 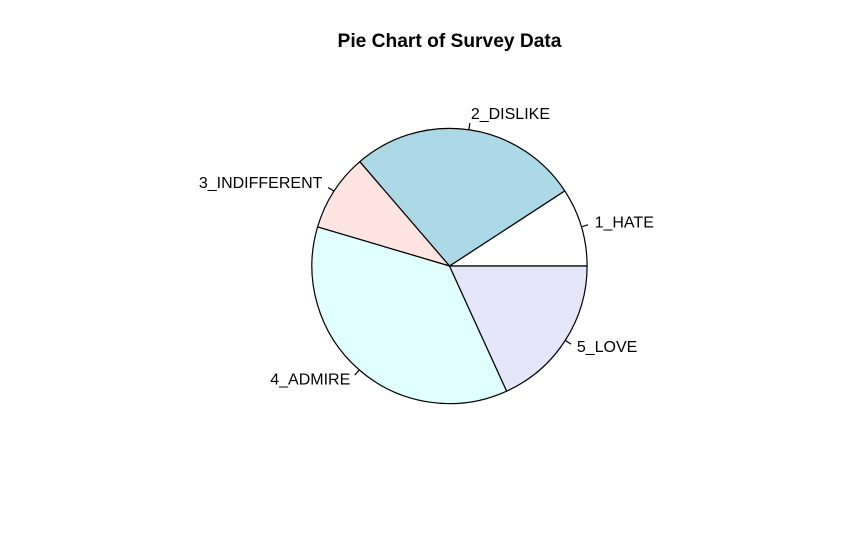 What do you see at coordinates (310, 380) in the screenshot?
I see `svg-text: 4_ADMIRE` at bounding box center [310, 380].